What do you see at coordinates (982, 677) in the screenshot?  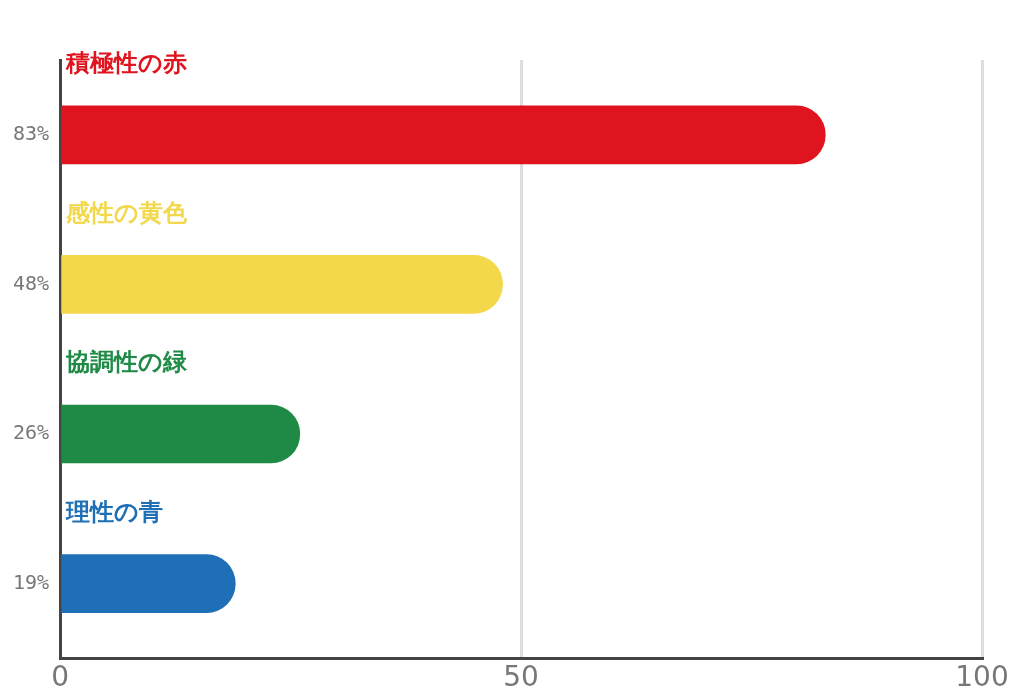 I see `x-tick-label: 100` at bounding box center [982, 677].